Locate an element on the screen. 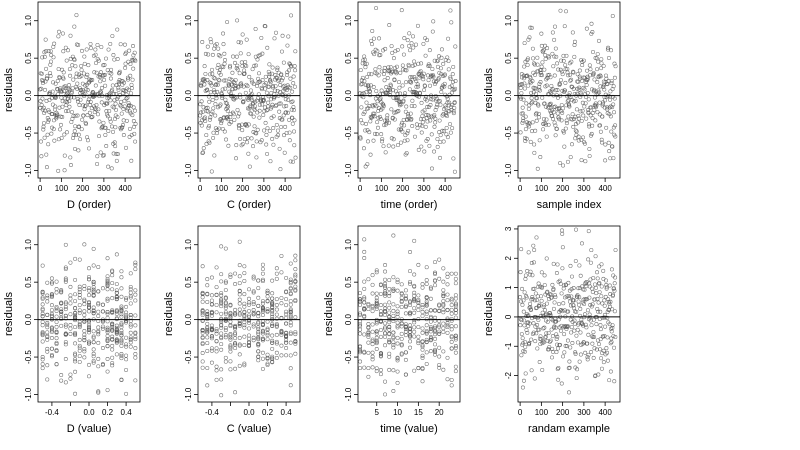  x-tick-label: -0.4 is located at coordinates (212, 412).